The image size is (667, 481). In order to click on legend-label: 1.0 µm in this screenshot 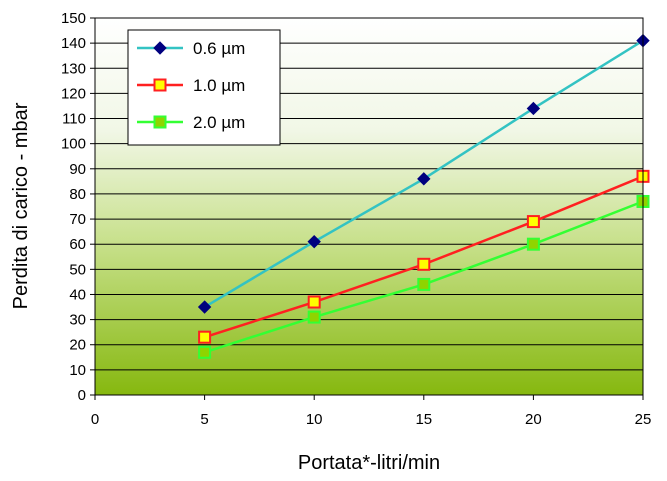, I will do `click(219, 85)`.